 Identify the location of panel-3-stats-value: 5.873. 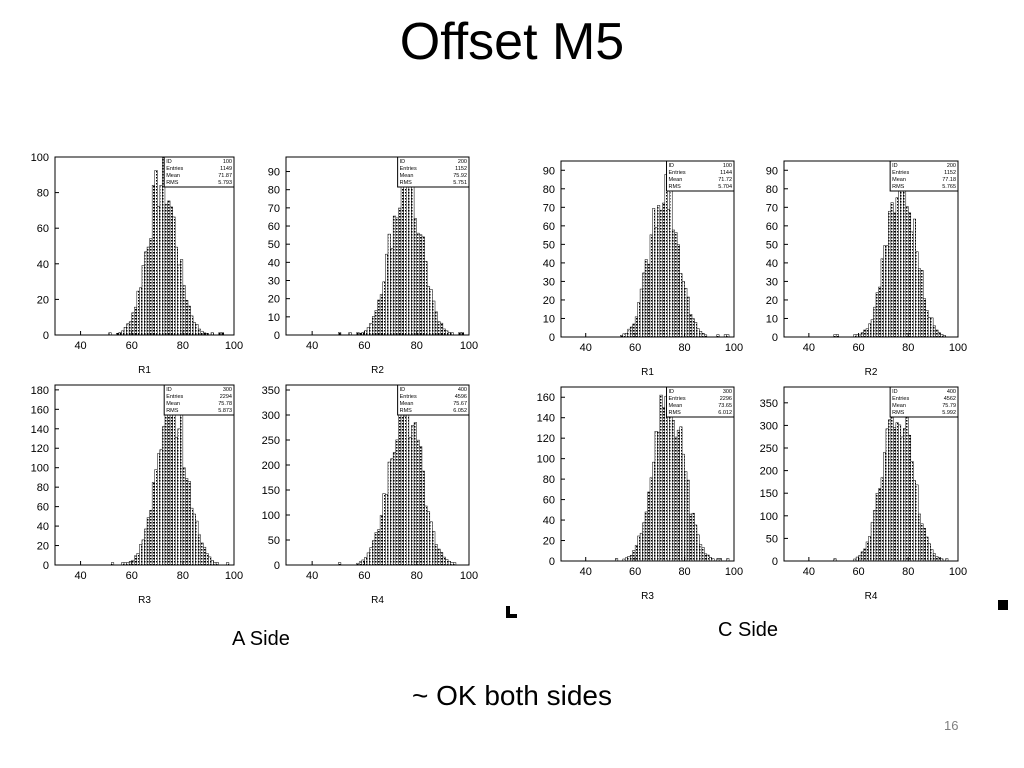
(225, 411).